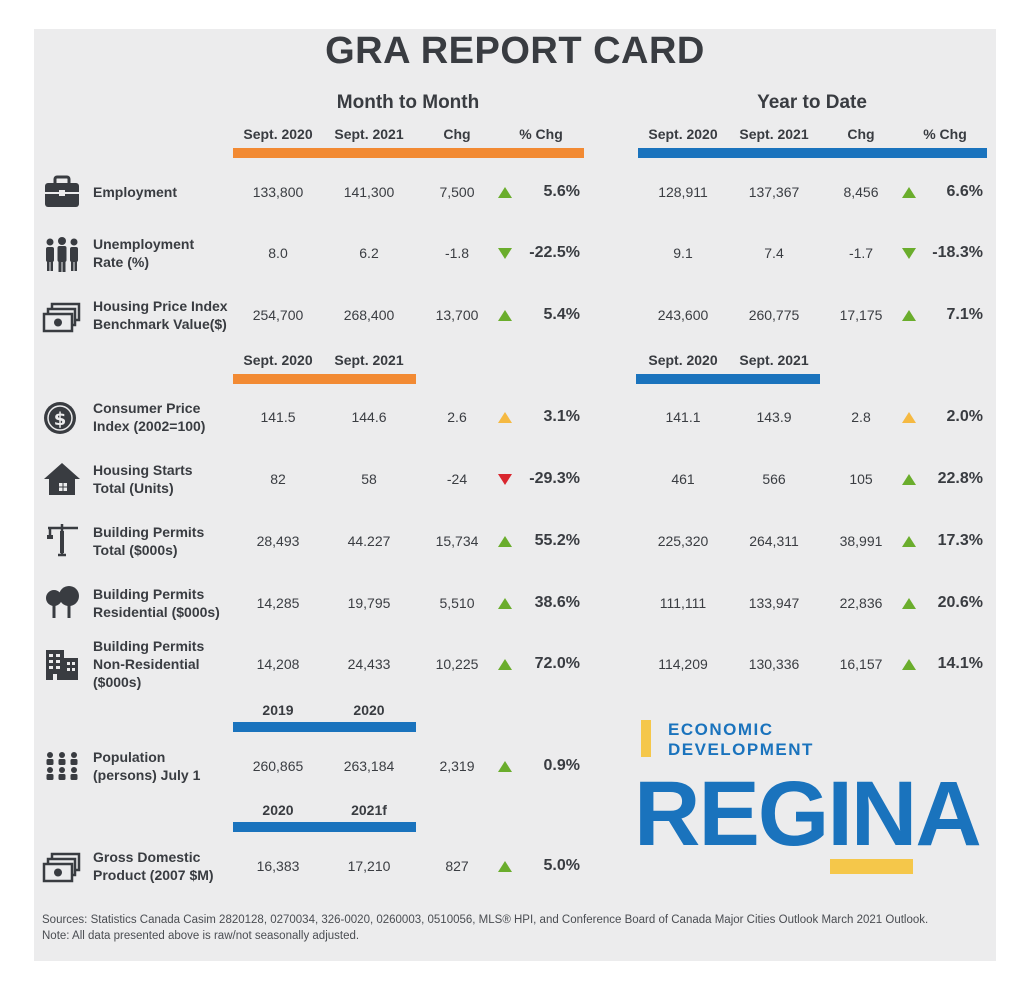 This screenshot has height=990, width=1030. What do you see at coordinates (646, 738) in the screenshot?
I see `logo-yellow-bar` at bounding box center [646, 738].